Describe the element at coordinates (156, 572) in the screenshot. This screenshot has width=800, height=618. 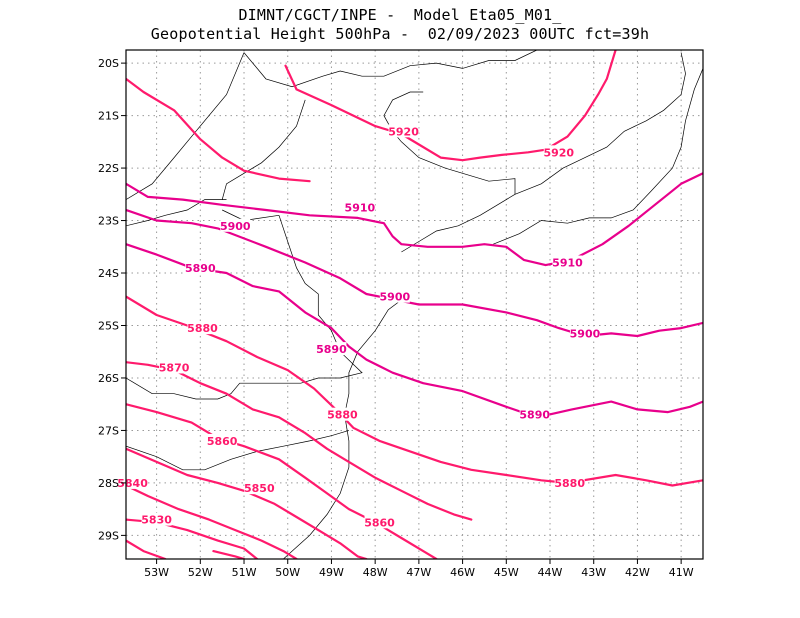
I see `x-tick-label: 53W` at that location.